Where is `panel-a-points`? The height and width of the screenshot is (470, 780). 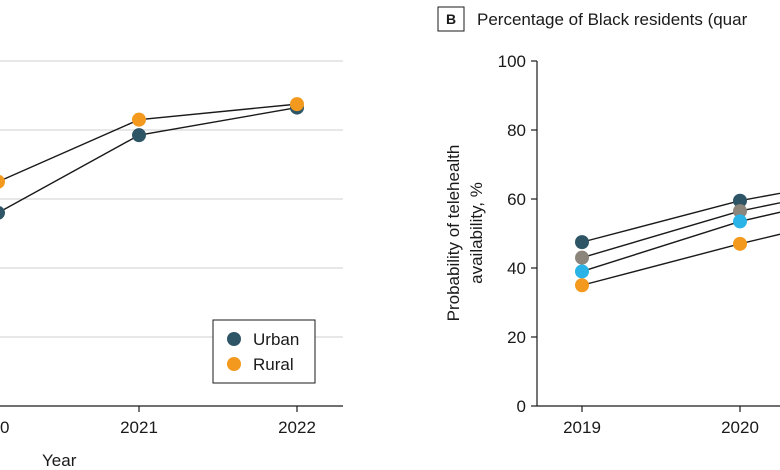 panel-a-points is located at coordinates (152, 158).